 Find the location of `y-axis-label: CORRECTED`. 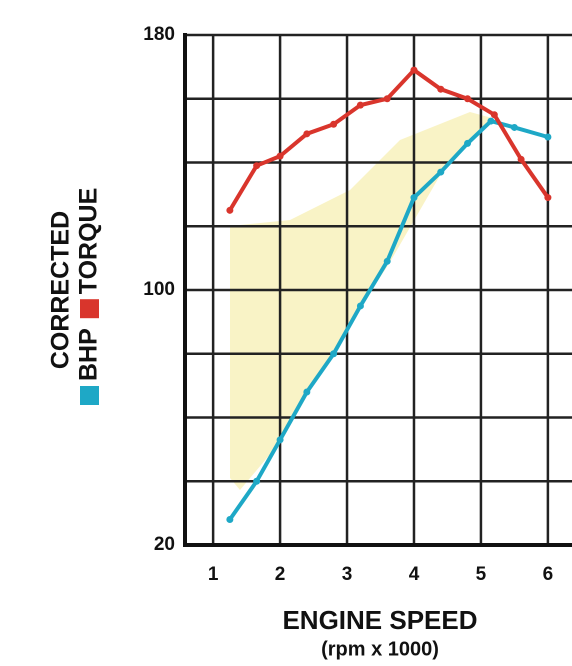

y-axis-label: CORRECTED is located at coordinates (61, 290).